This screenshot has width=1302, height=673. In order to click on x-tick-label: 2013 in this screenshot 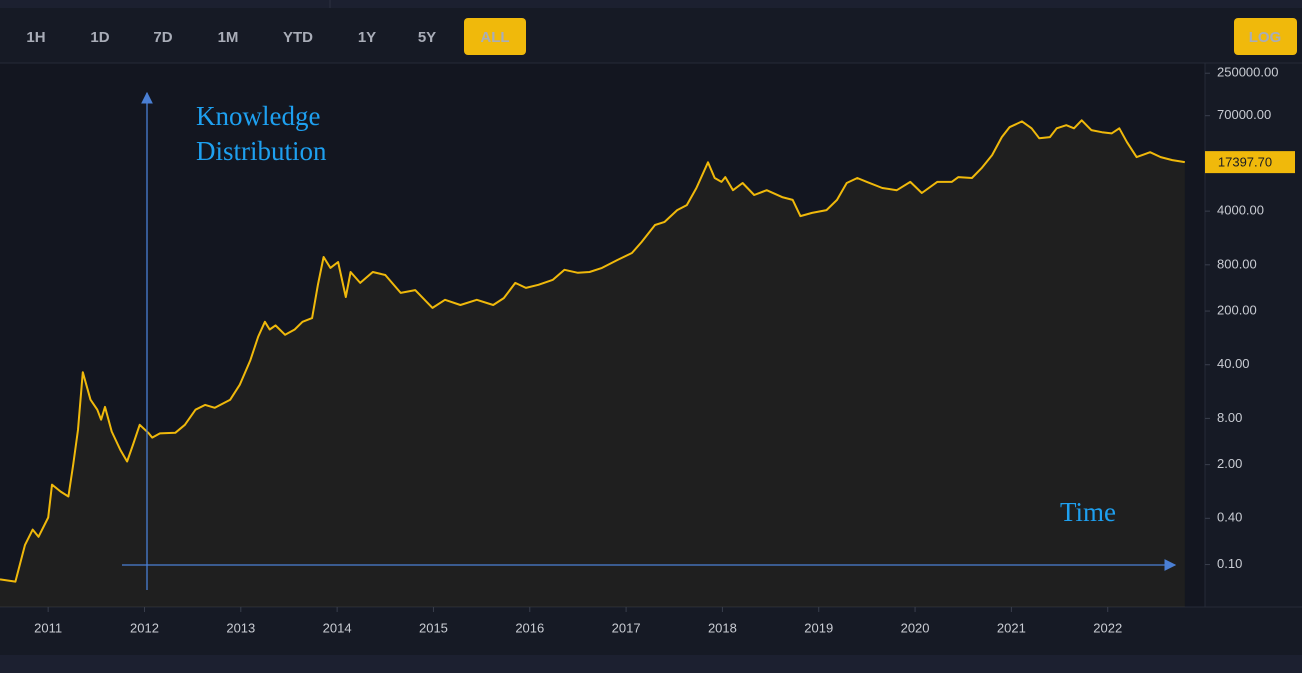, I will do `click(240, 627)`.